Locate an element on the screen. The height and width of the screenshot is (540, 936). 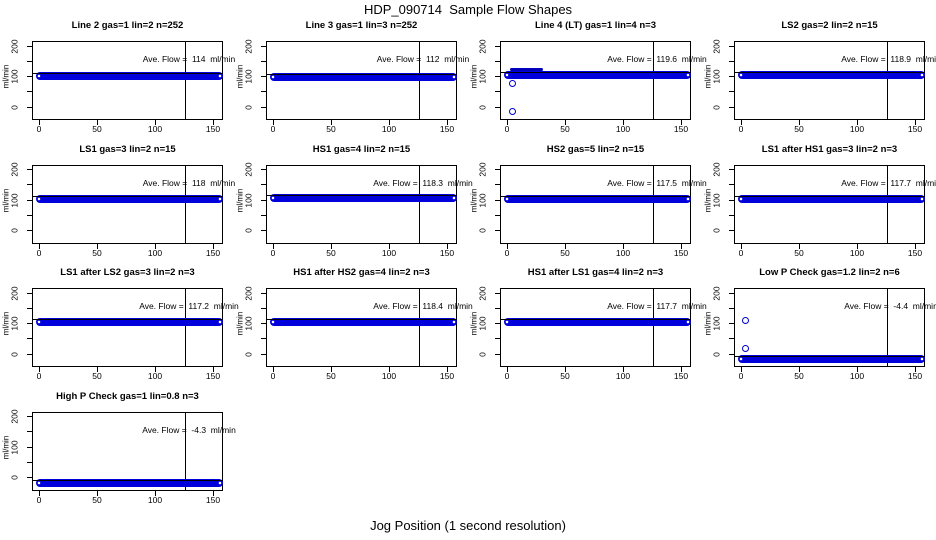
plot-box: Ave. Flow = 118.4 ml/min is located at coordinates (369, 327).